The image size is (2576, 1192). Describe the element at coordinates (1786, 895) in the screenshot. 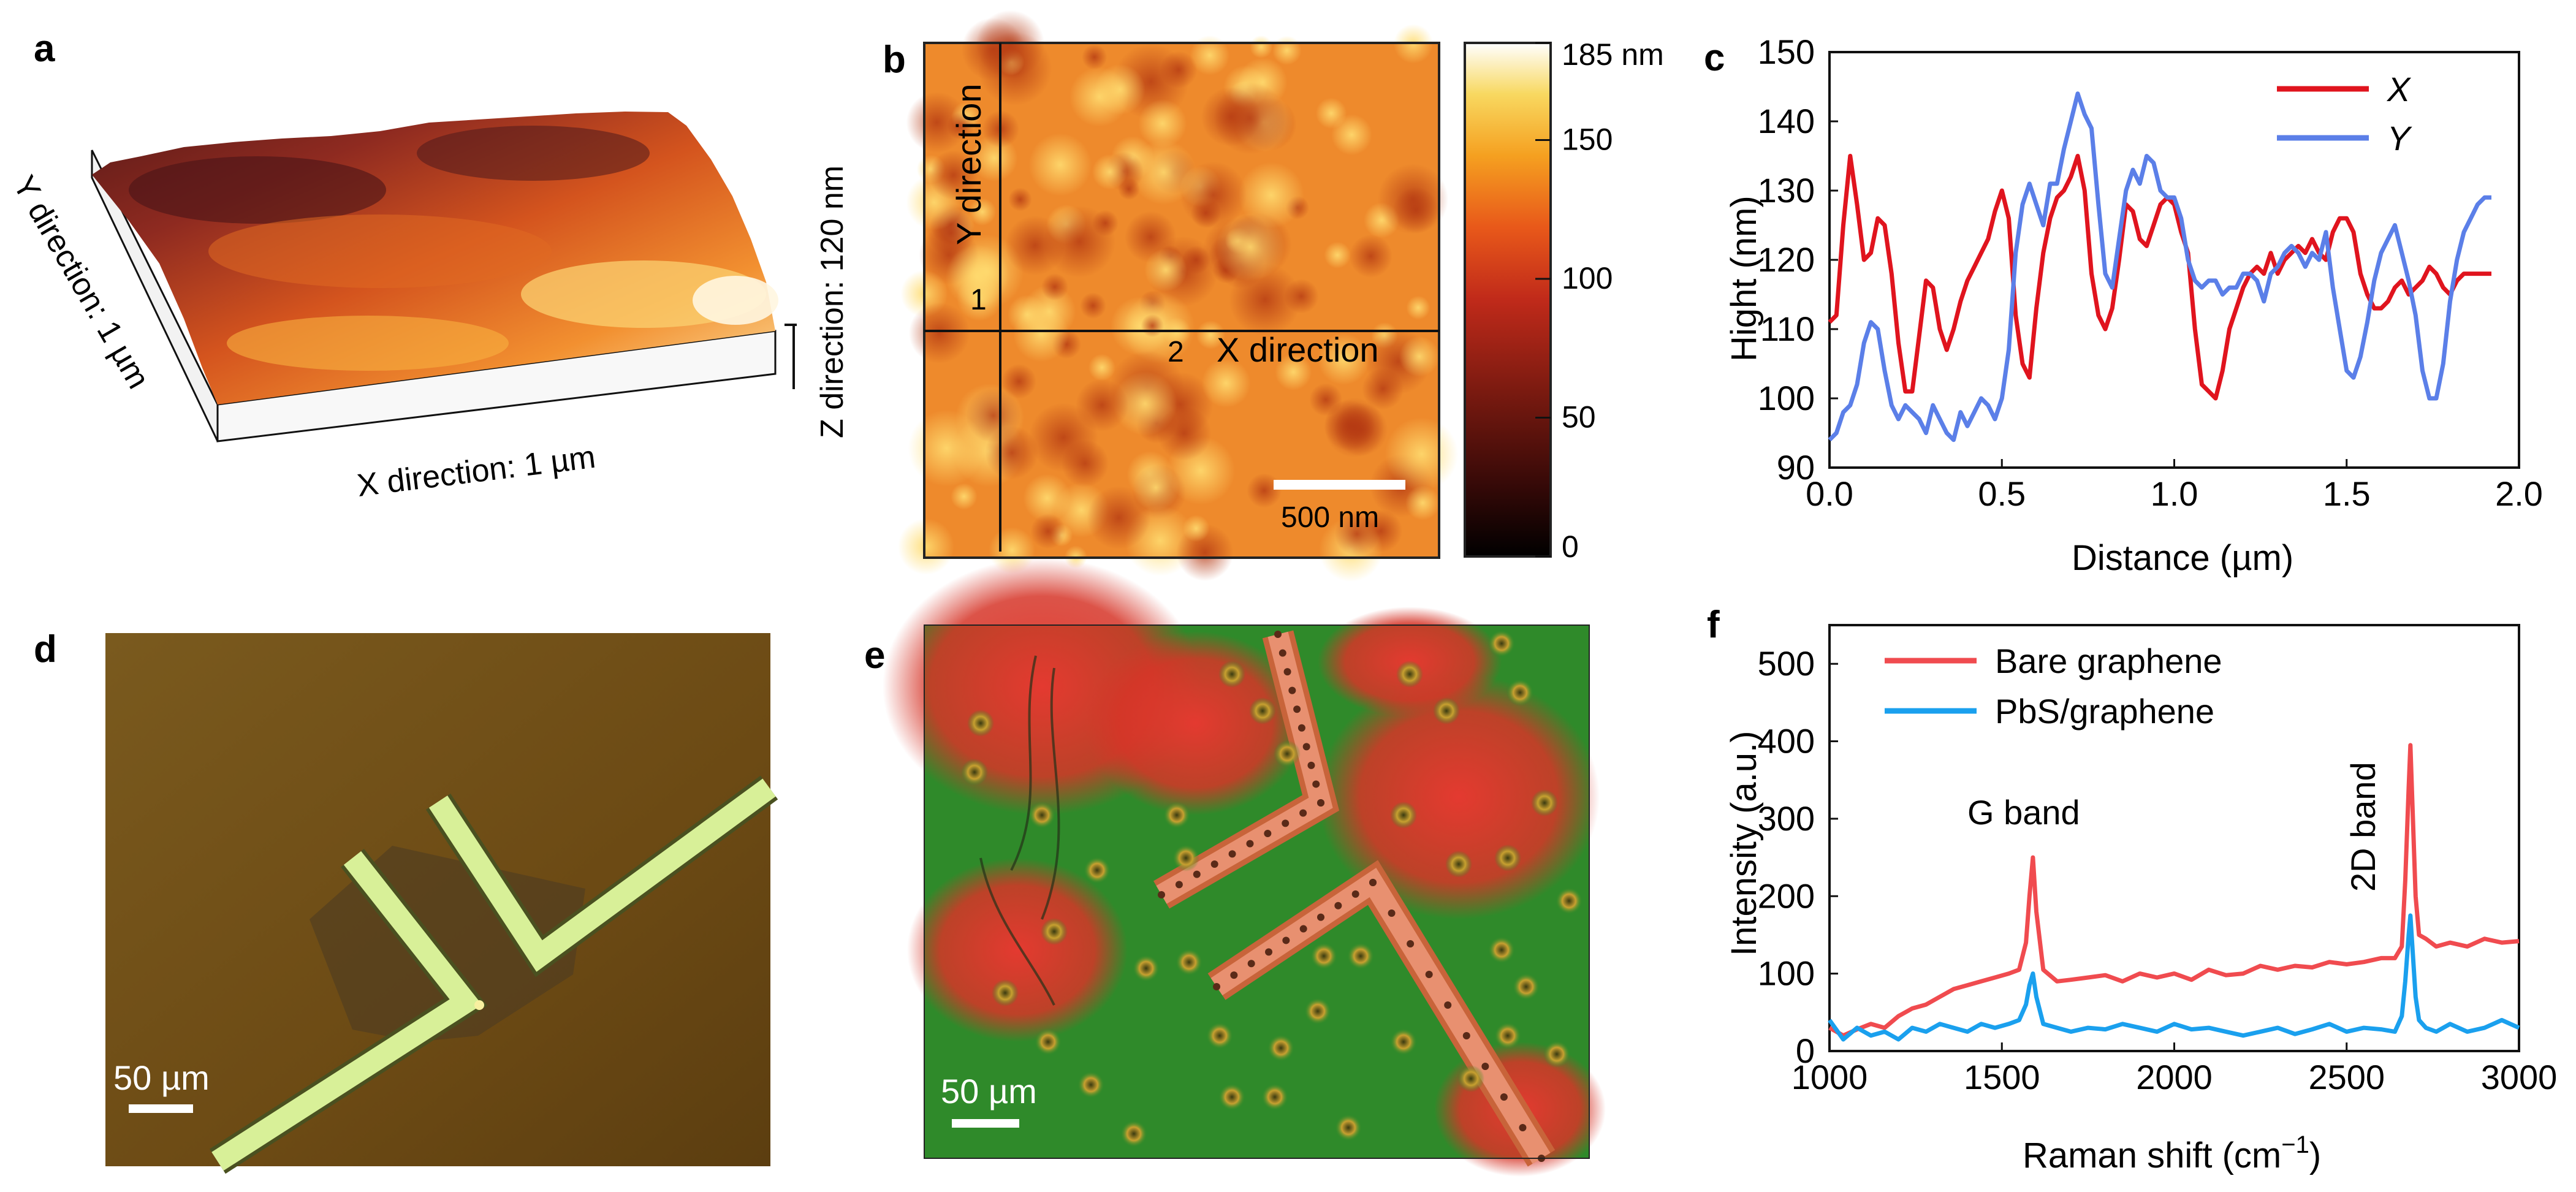

I see `y-tick-label: 200` at that location.